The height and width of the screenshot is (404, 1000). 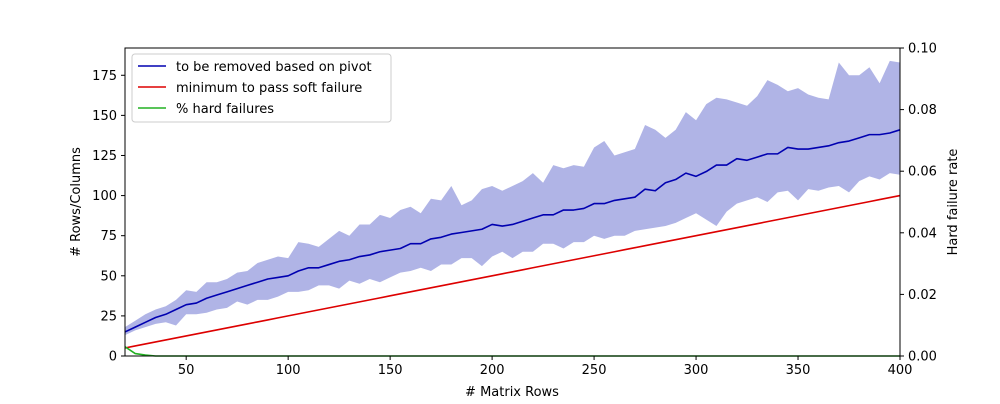 I want to click on x-tick-label: 350, so click(x=798, y=370).